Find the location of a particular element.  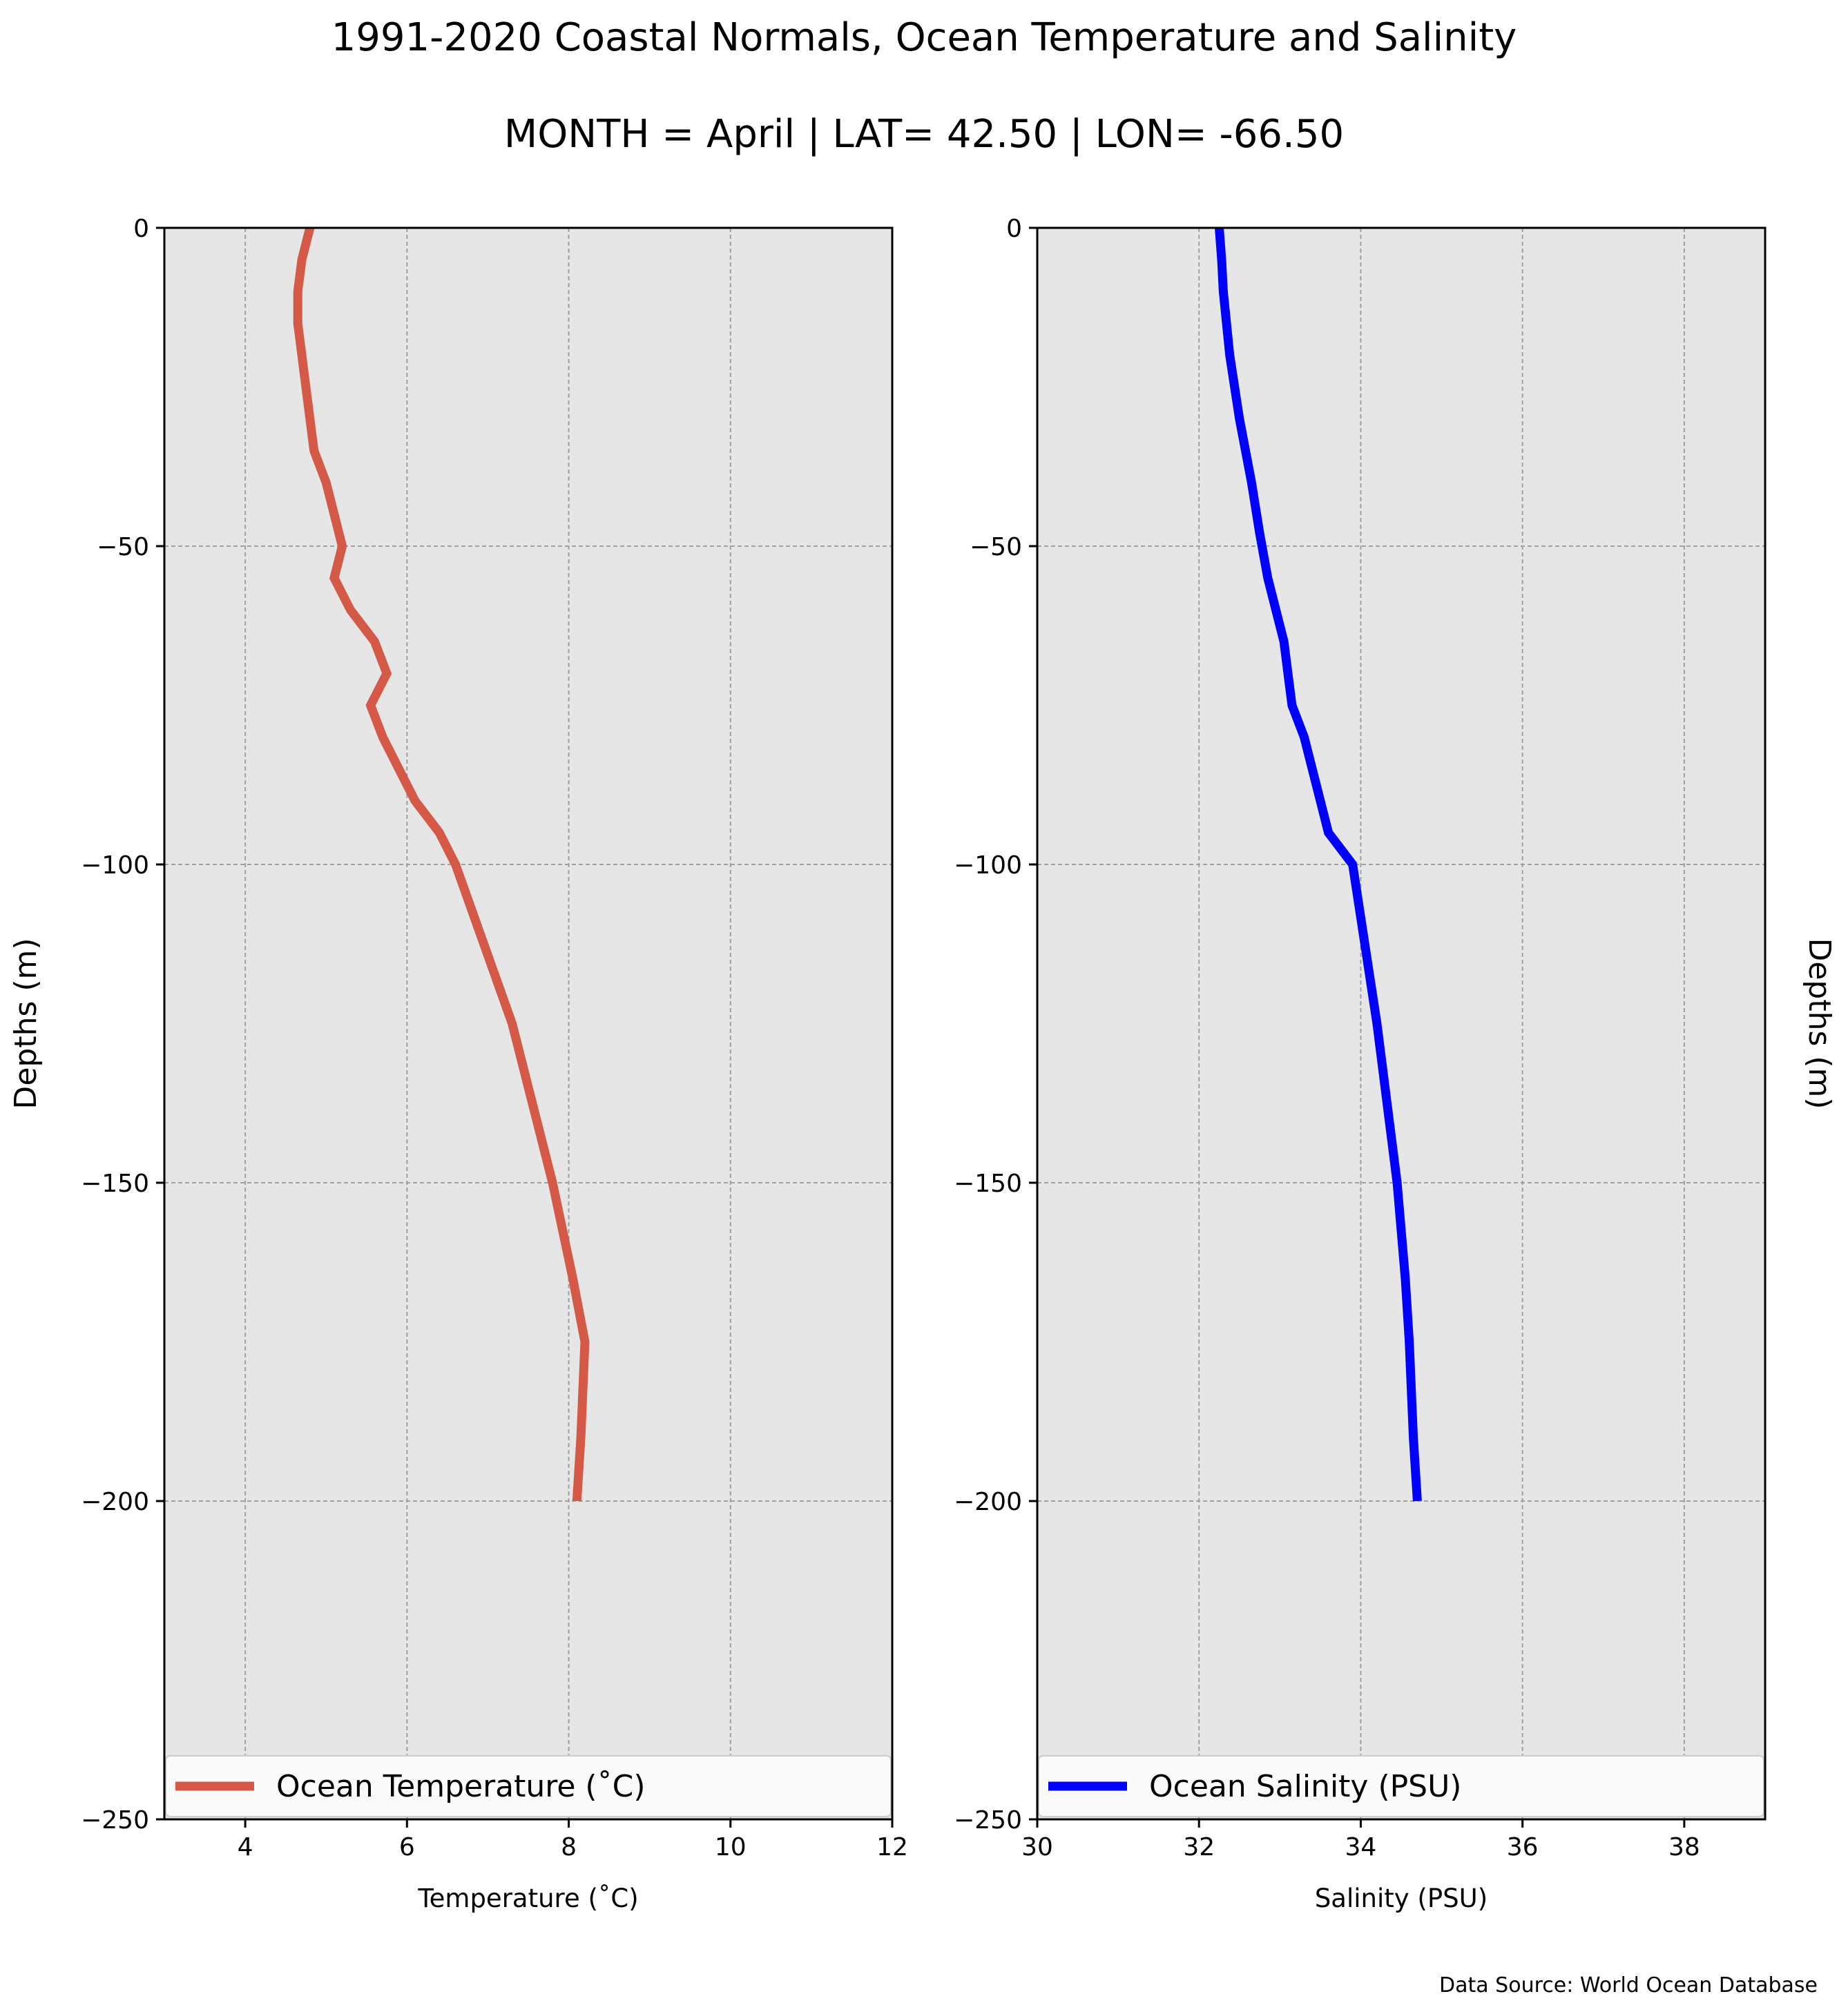

temperature-y-tick-label: −200 is located at coordinates (115, 1502).